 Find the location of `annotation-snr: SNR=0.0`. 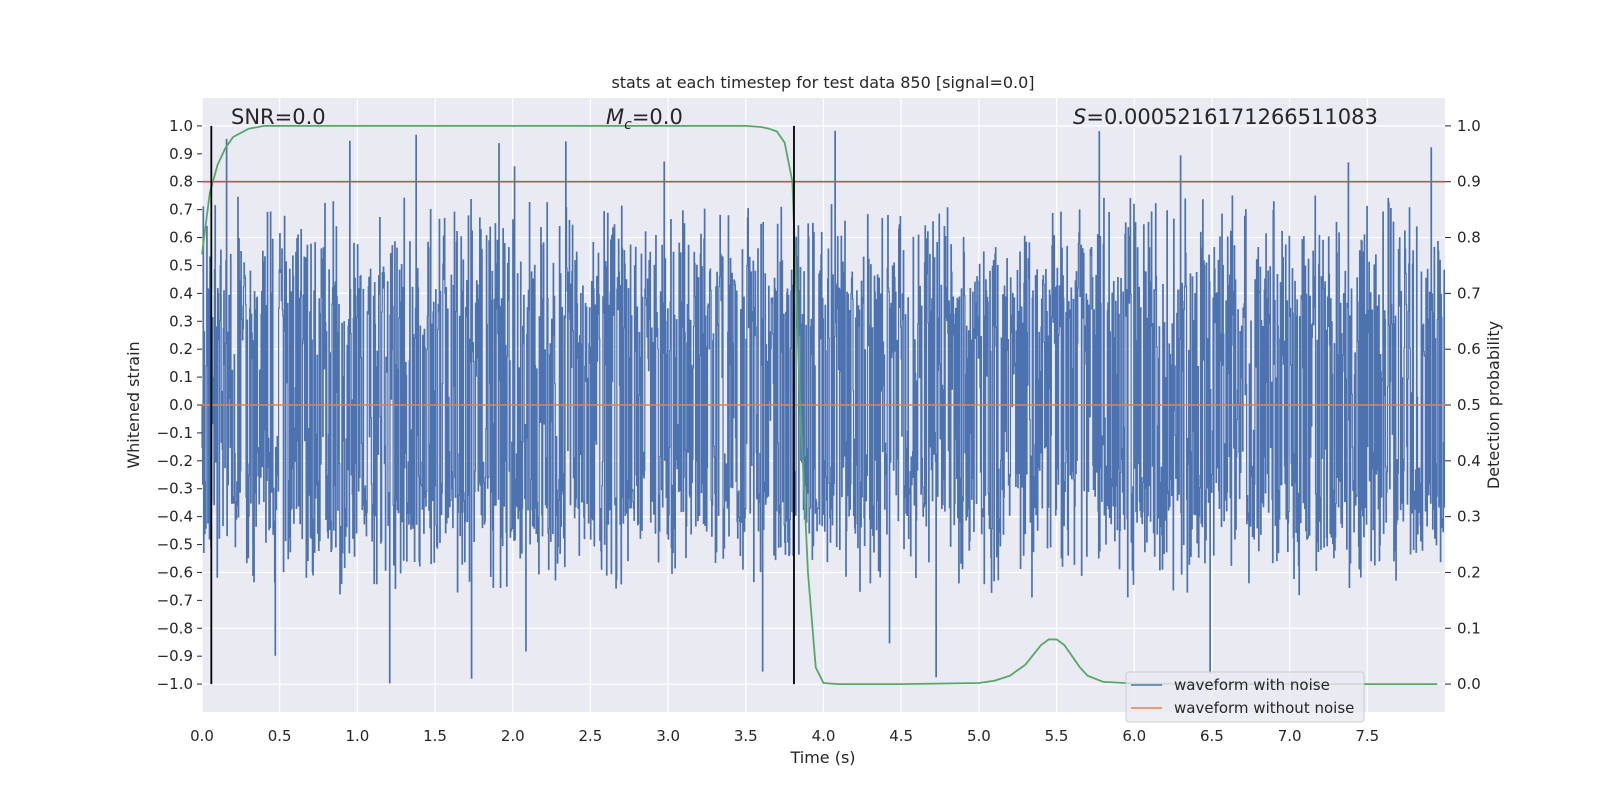

annotation-snr: SNR=0.0 is located at coordinates (278, 117).